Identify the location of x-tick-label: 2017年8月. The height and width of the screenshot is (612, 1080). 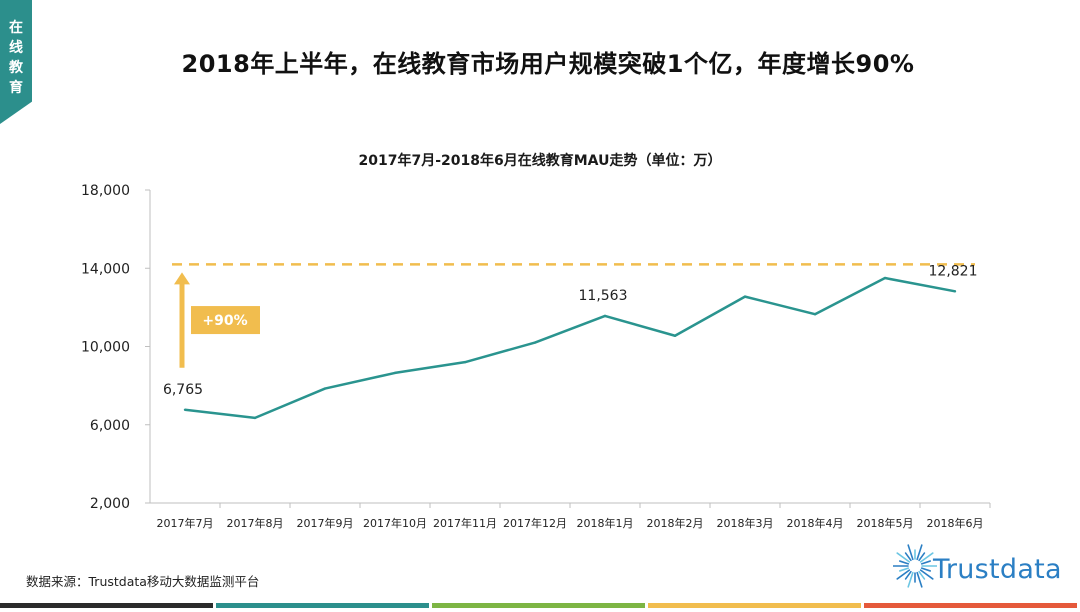
(255, 523).